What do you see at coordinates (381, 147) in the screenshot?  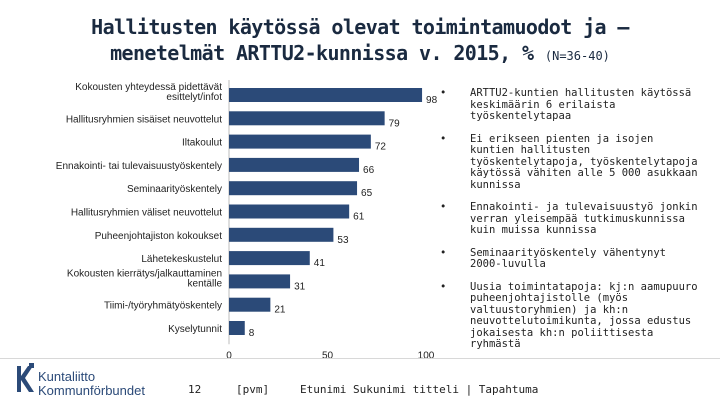 I see `data-label: 72` at bounding box center [381, 147].